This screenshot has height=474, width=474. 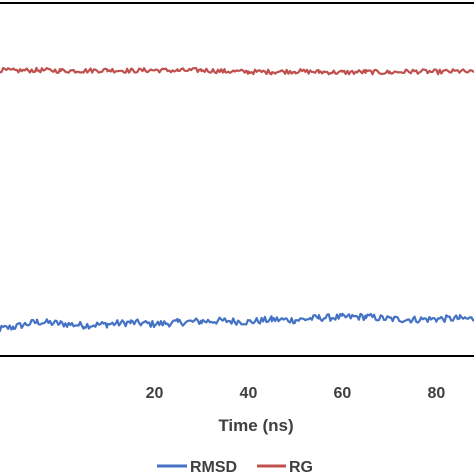 What do you see at coordinates (249, 393) in the screenshot?
I see `x-tick-label: 40` at bounding box center [249, 393].